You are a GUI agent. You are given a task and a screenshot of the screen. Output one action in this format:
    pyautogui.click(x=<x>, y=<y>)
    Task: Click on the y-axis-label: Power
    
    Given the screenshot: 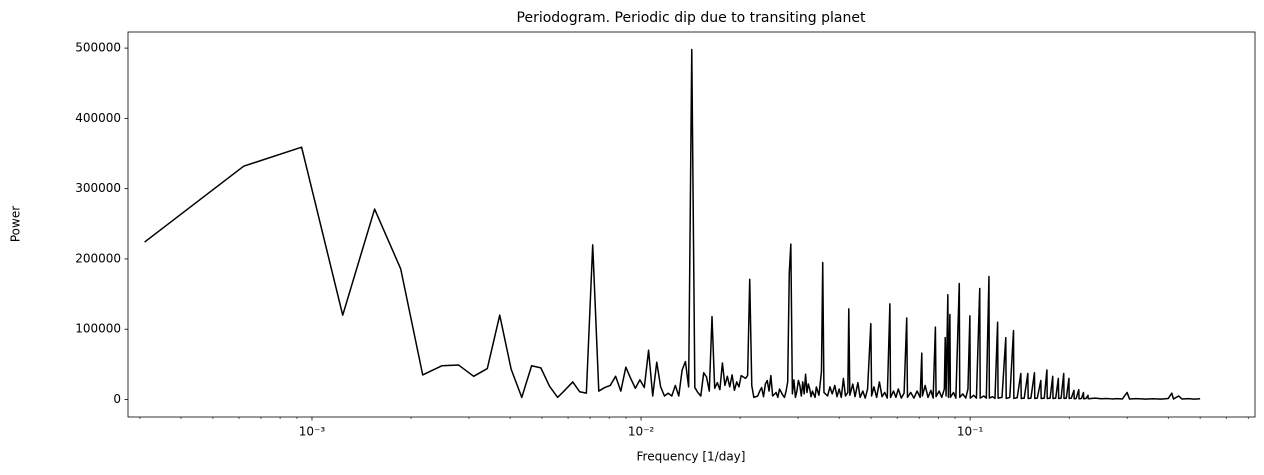 What is the action you would take?
    pyautogui.click(x=16, y=224)
    